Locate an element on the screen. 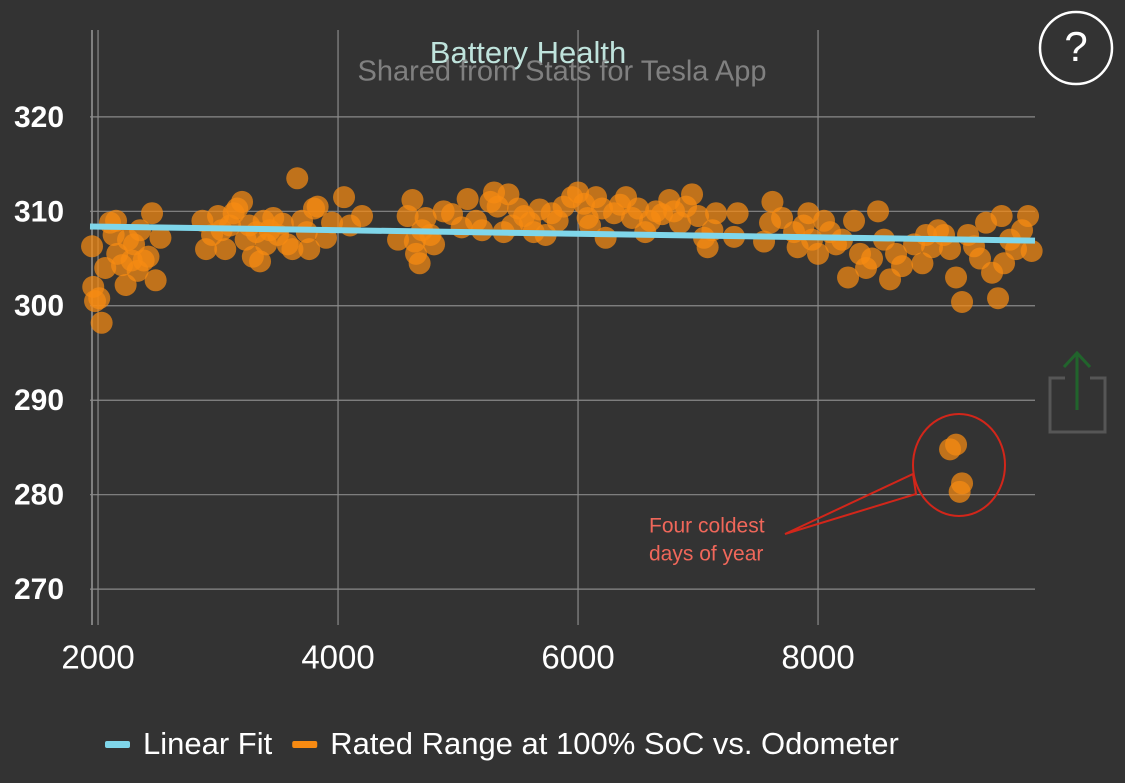 The width and height of the screenshot is (1125, 783). y-tick-label: 310 is located at coordinates (39, 211).